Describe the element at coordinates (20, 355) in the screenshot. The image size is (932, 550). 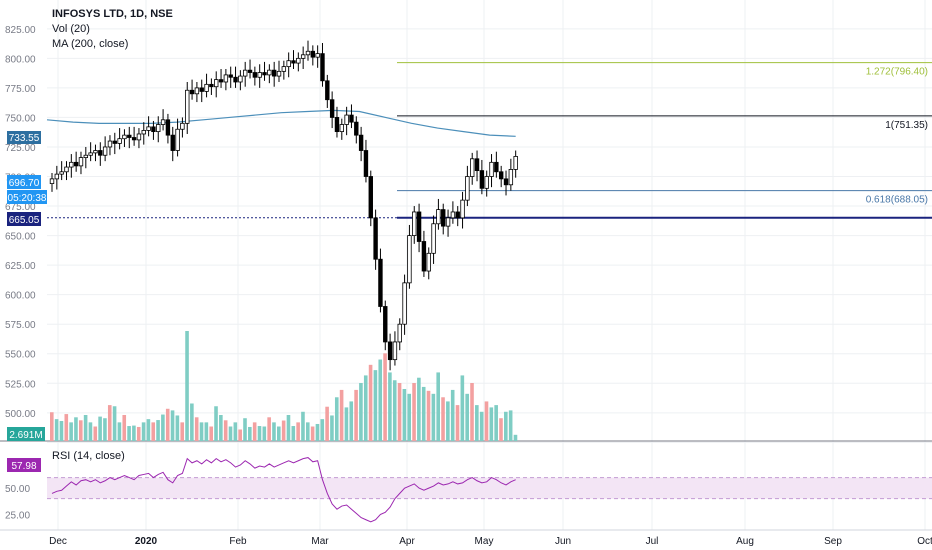
I see `price-tick-label: 550.00` at that location.